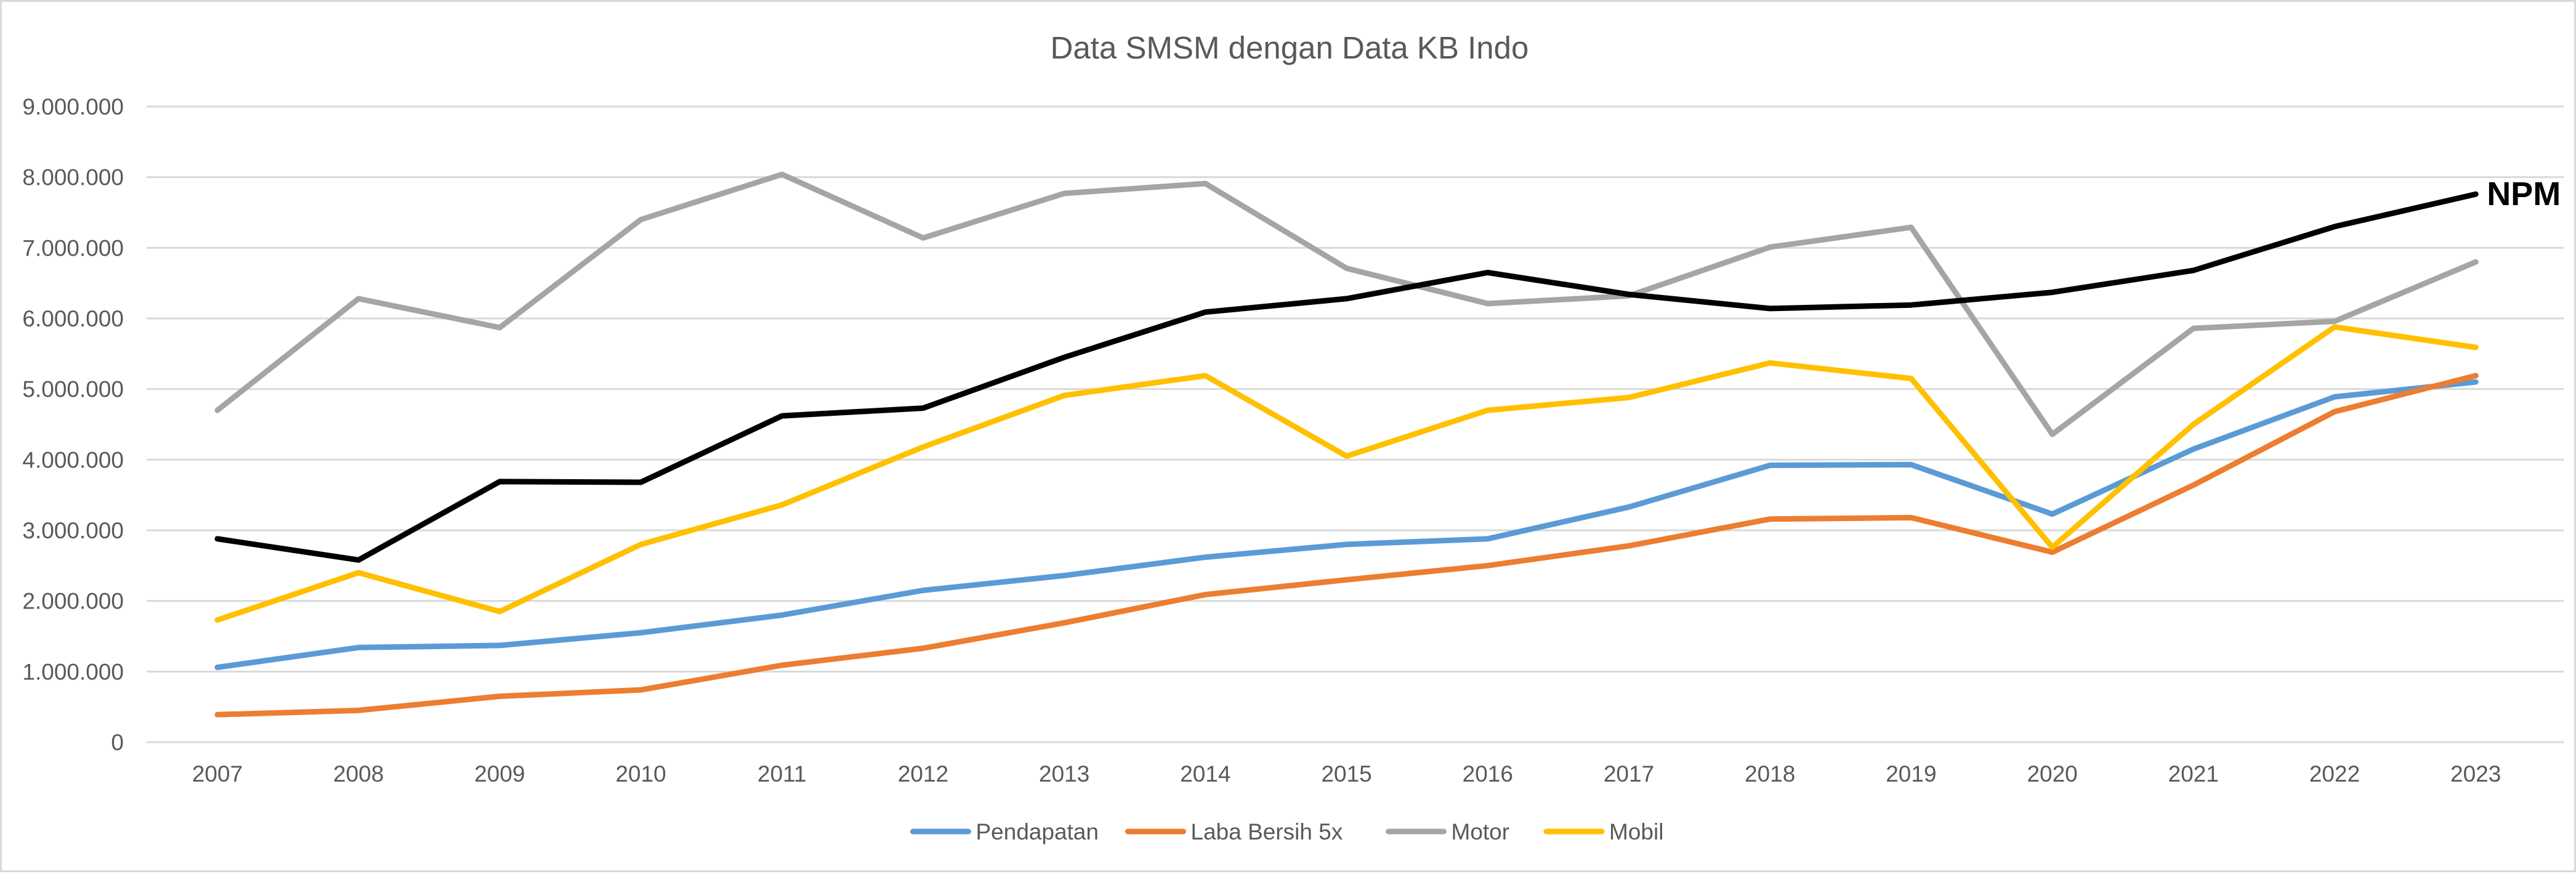 Image resolution: width=2576 pixels, height=874 pixels. I want to click on y-tick-label: 7.000.000, so click(73, 248).